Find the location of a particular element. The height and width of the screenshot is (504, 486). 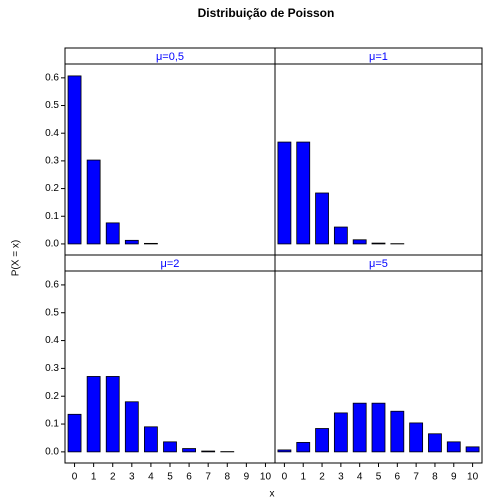

strip-label: μ=2 is located at coordinates (170, 264).